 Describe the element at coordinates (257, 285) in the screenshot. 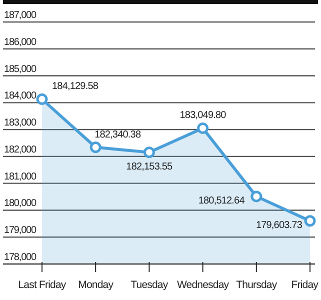

I see `x-tick-label: Thursday` at that location.